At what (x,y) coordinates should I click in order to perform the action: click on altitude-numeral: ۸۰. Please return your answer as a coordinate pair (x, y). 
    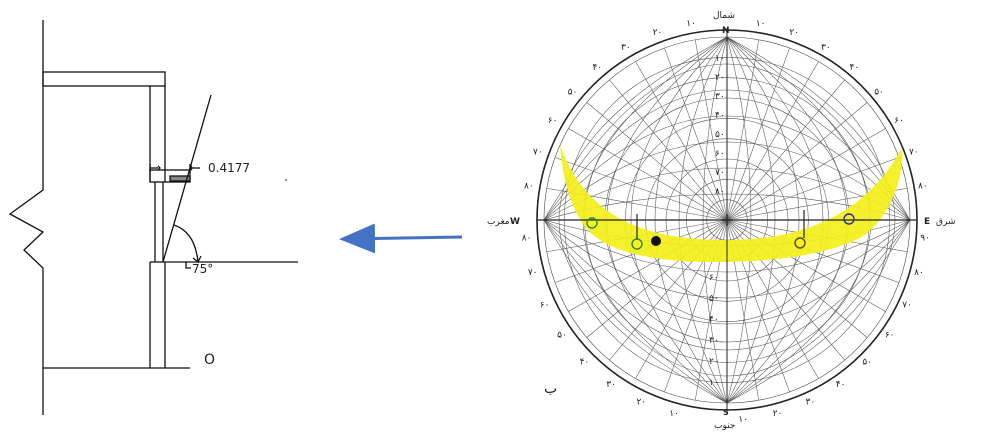
    Looking at the image, I should click on (720, 192).